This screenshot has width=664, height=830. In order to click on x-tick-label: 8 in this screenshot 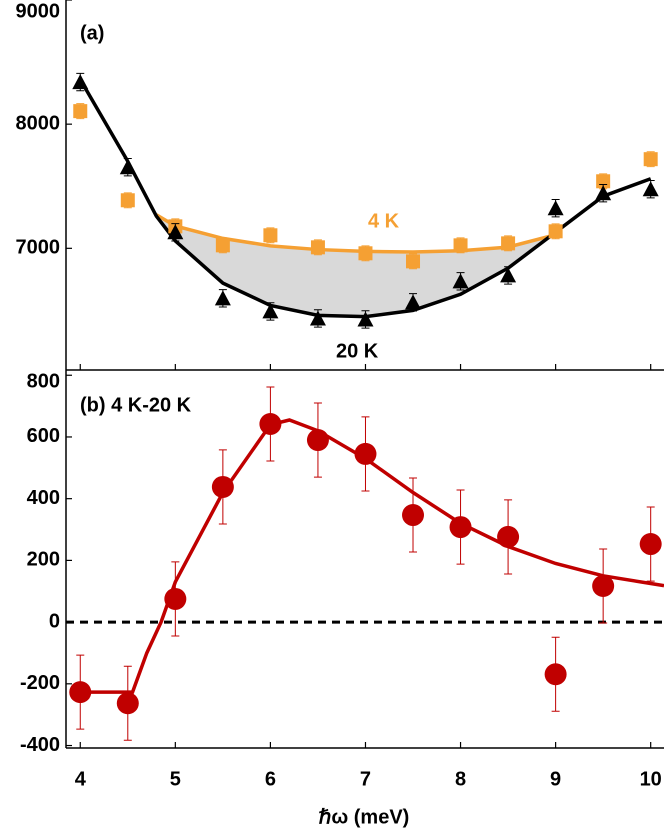, I will do `click(460, 779)`.